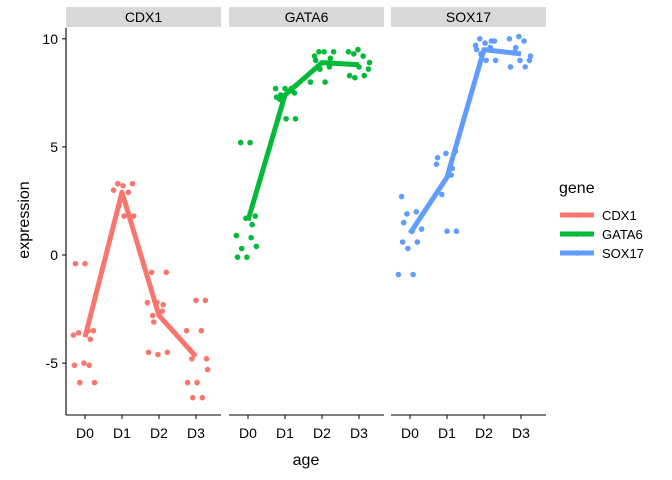 Image resolution: width=672 pixels, height=480 pixels. I want to click on y-tick-label: 0, so click(54, 255).